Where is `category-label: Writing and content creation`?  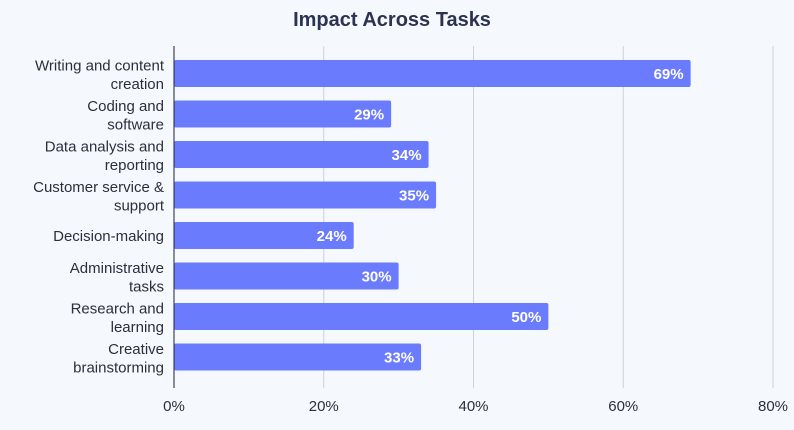
category-label: Writing and content creation is located at coordinates (100, 76).